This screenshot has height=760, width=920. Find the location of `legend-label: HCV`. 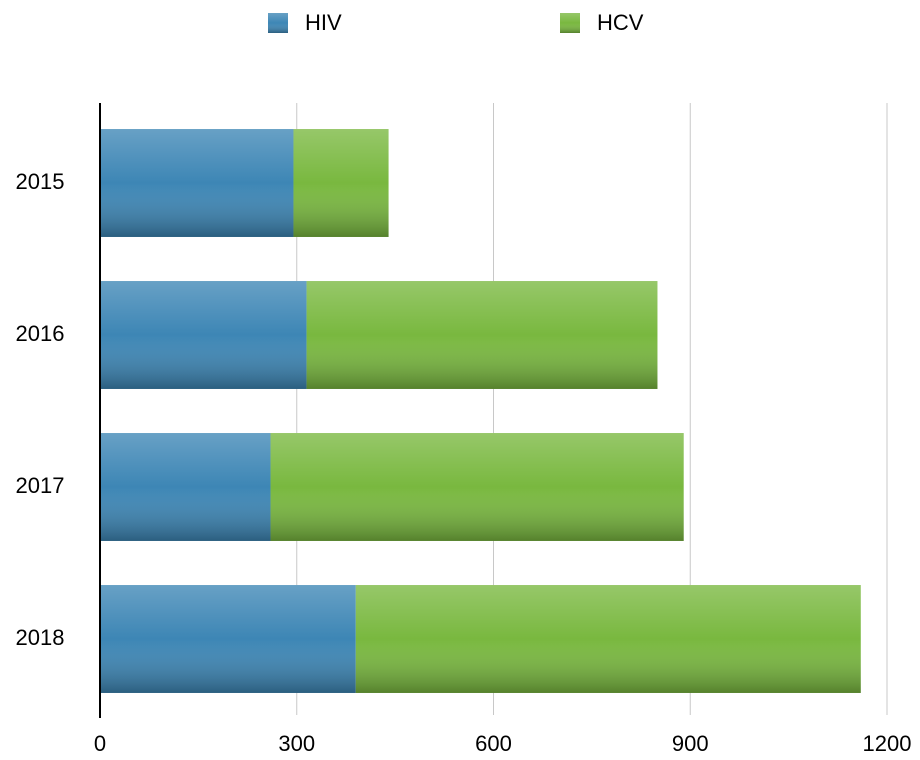

legend-label: HCV is located at coordinates (620, 22).